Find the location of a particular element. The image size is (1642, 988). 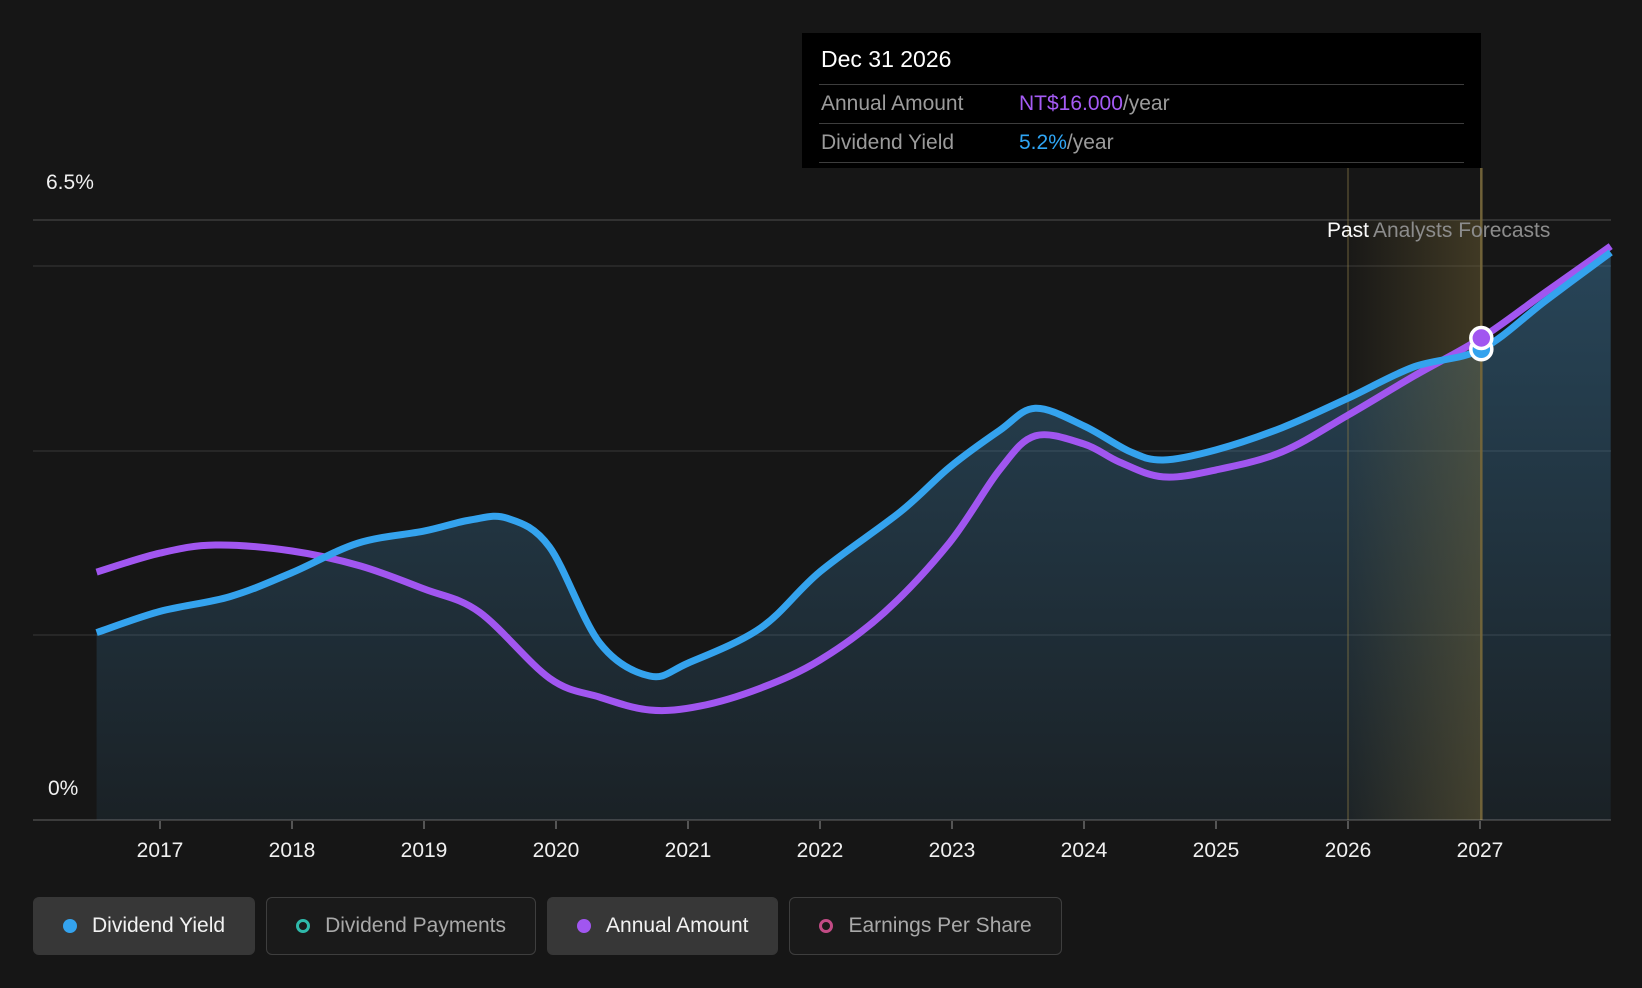

svg-text: 2026 is located at coordinates (1348, 850).